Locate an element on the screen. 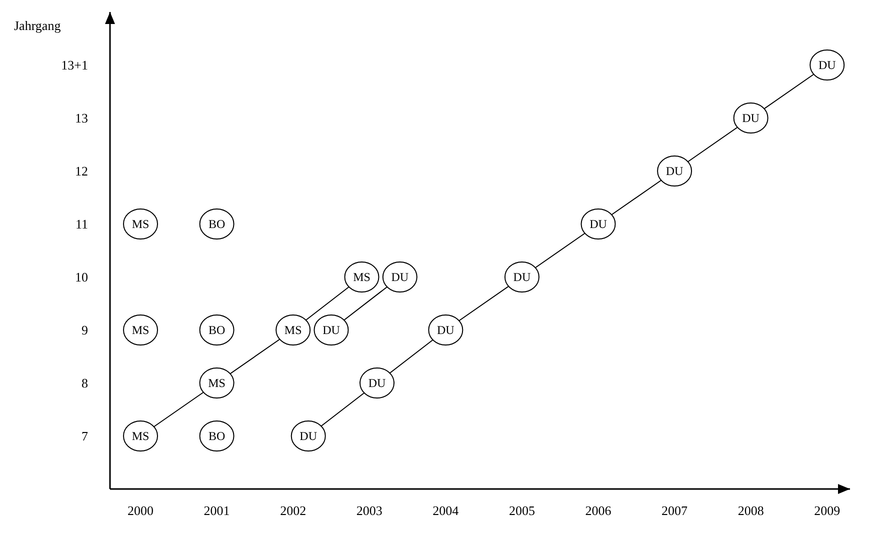  x-tick-label: 2008 is located at coordinates (751, 510).